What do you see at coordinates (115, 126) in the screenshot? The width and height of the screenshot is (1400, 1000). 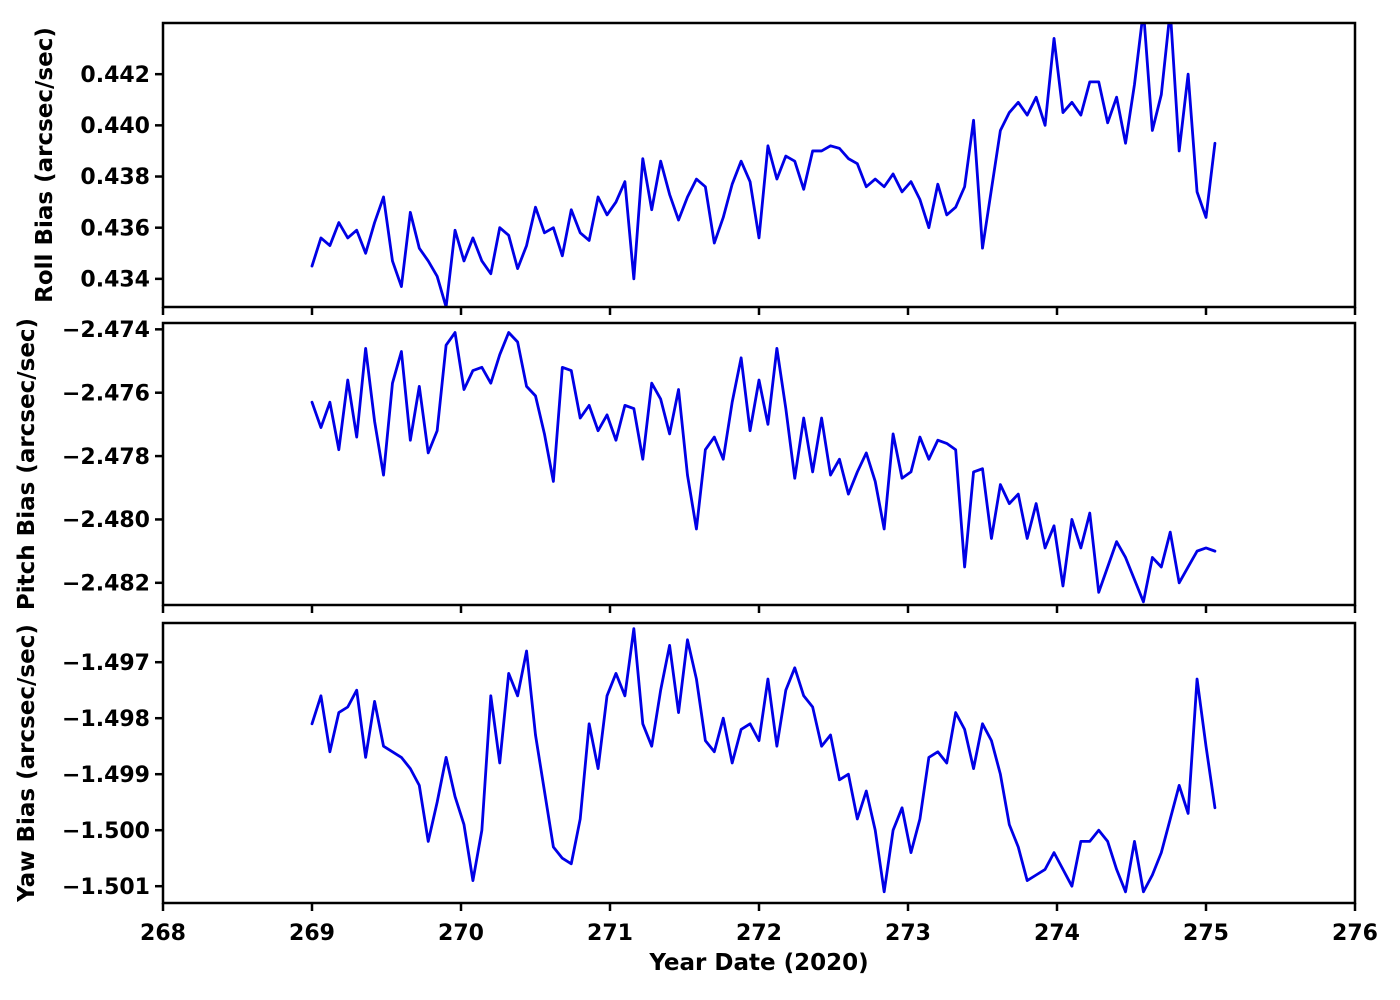 I see `roll-bias-ytick-label: 0.440` at bounding box center [115, 126].